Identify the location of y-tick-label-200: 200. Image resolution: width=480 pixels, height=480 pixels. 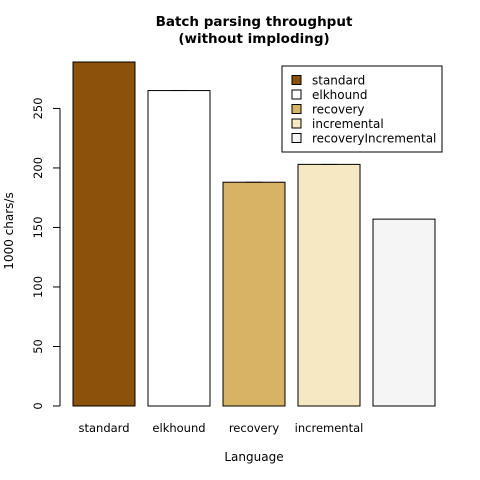
(38, 168).